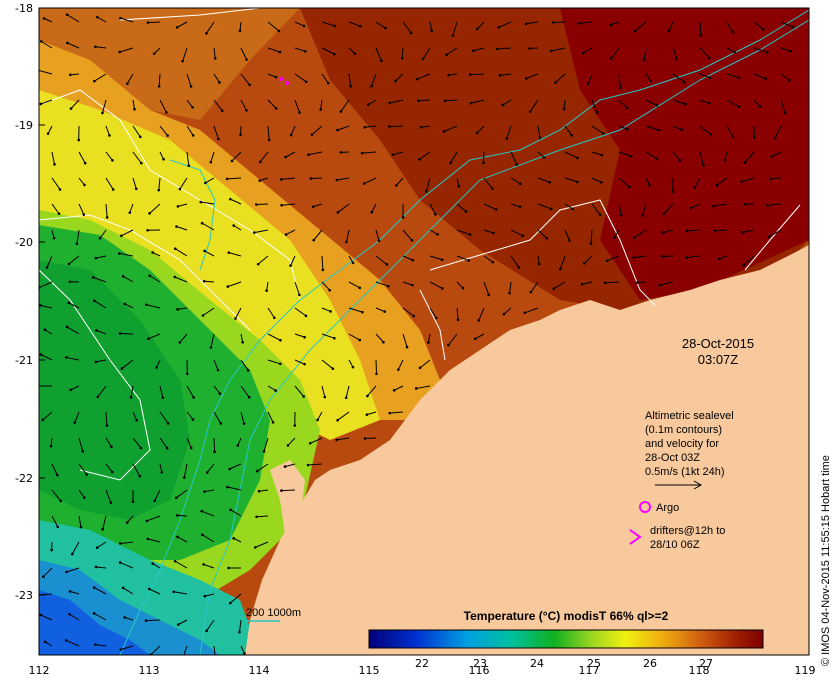 This screenshot has height=680, width=840. Describe the element at coordinates (706, 663) in the screenshot. I see `colorbar-tick: 27` at that location.